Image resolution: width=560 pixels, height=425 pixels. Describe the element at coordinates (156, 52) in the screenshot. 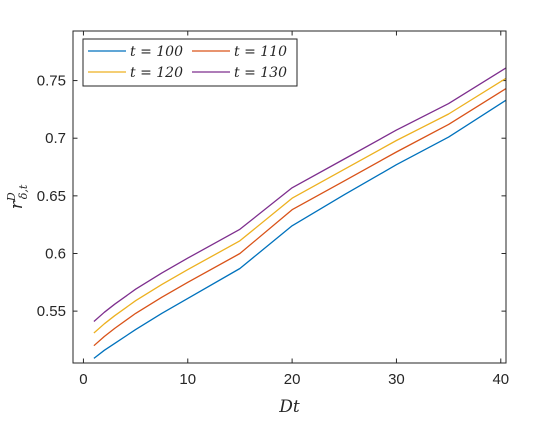

I see `legend-label: t = 100` at that location.